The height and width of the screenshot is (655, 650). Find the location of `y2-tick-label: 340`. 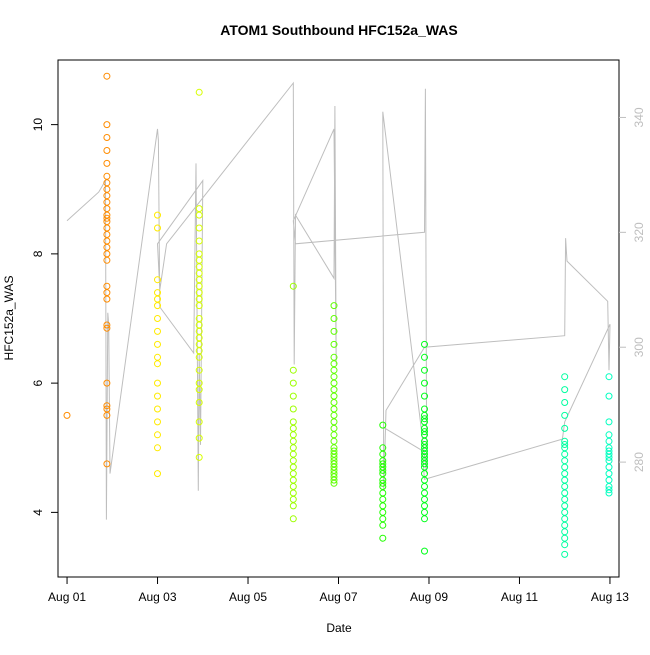

y2-tick-label: 340 is located at coordinates (639, 117).